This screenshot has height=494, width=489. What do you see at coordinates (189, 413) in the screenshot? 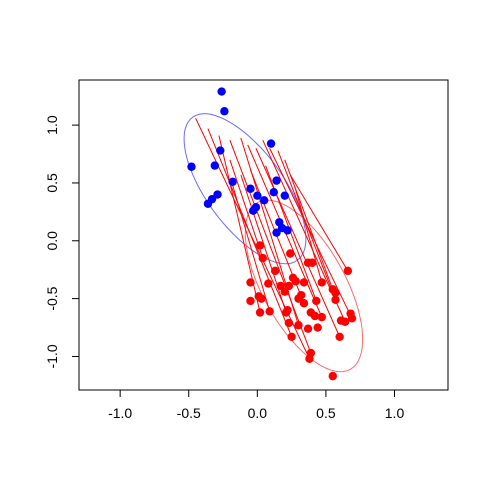
I see `x-tick-label: -0.5` at bounding box center [189, 413].